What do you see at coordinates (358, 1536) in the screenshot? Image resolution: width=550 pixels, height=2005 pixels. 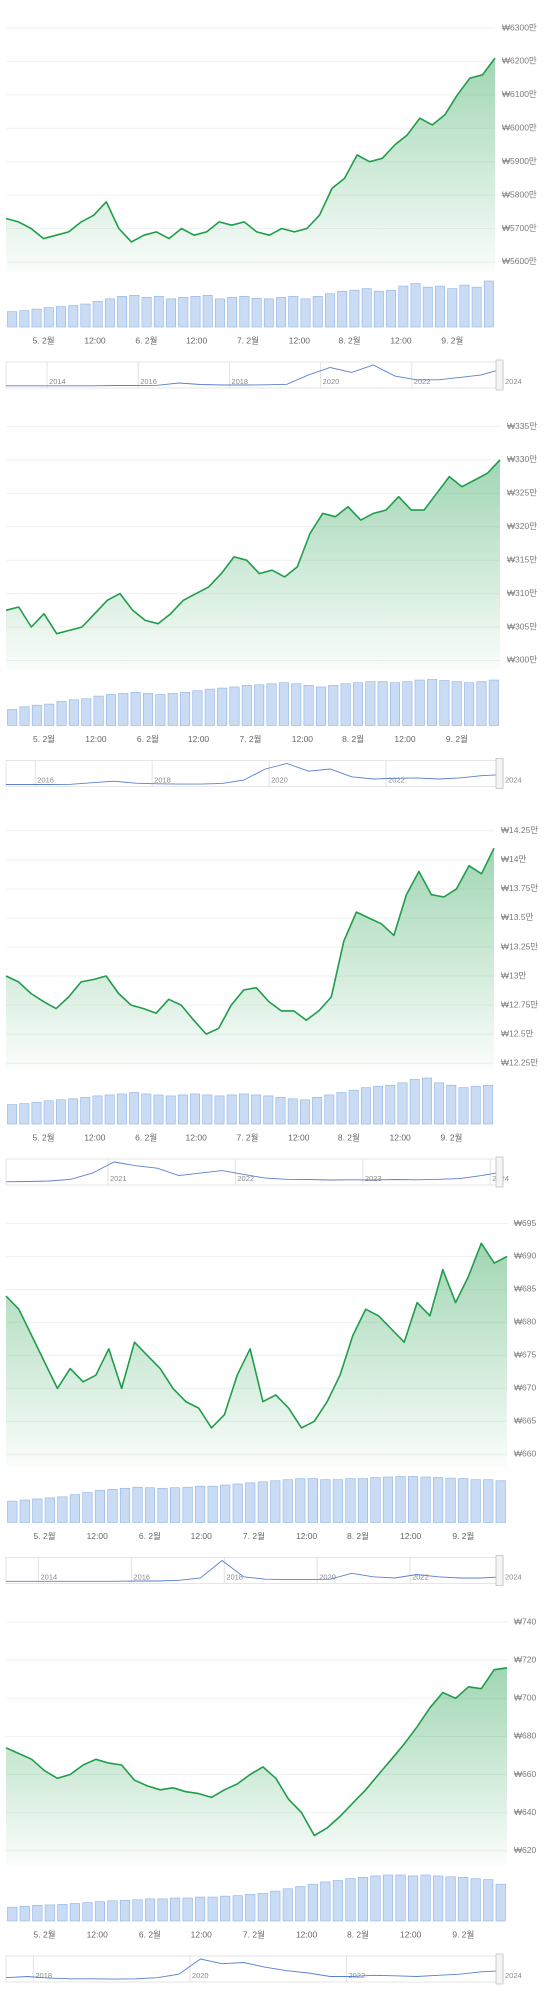 I see `x-tick-label: 8. 2월` at bounding box center [358, 1536].